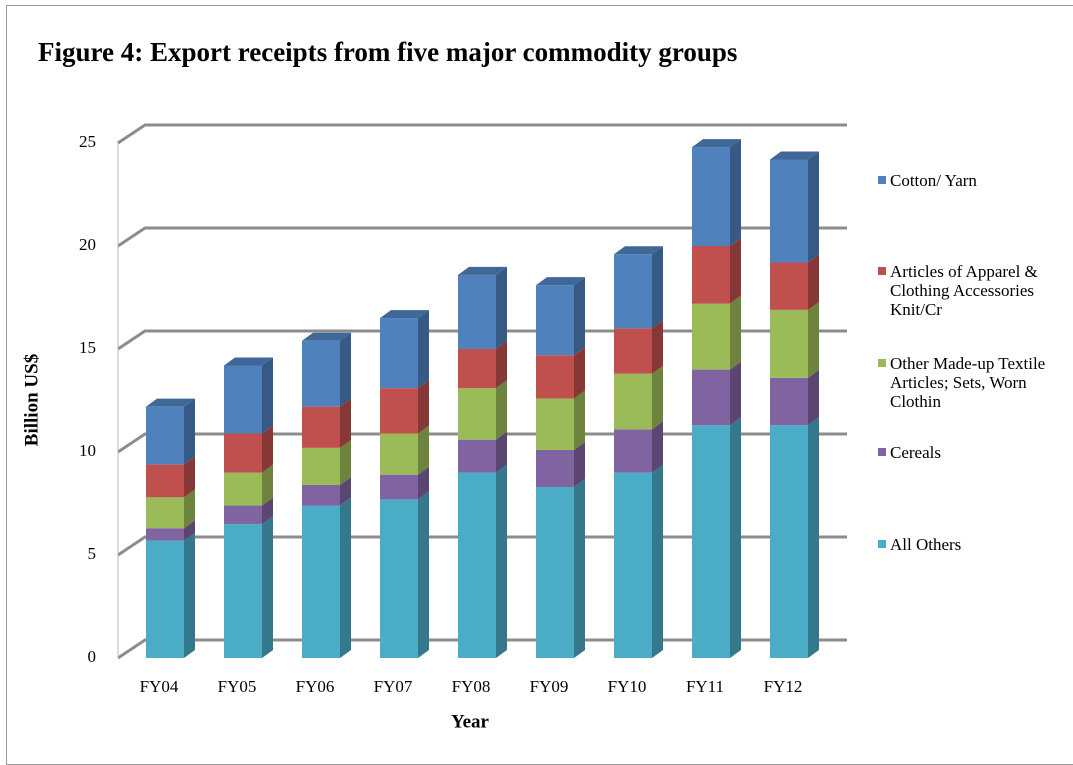 The height and width of the screenshot is (765, 1073). Describe the element at coordinates (92, 553) in the screenshot. I see `y-tick-label: 5` at that location.